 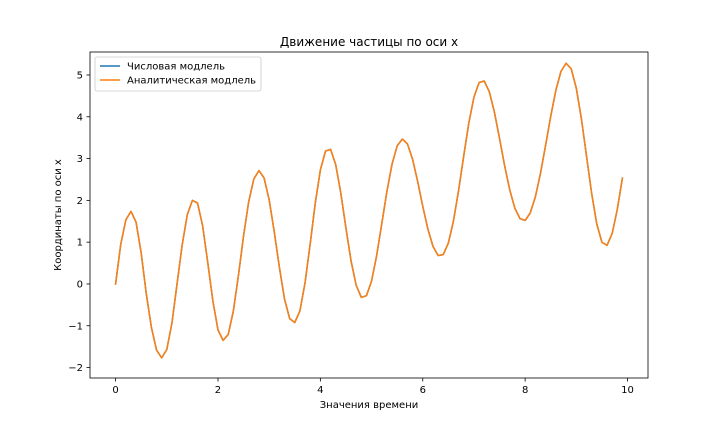 What do you see at coordinates (218, 390) in the screenshot?
I see `x-tick-label: 2` at bounding box center [218, 390].